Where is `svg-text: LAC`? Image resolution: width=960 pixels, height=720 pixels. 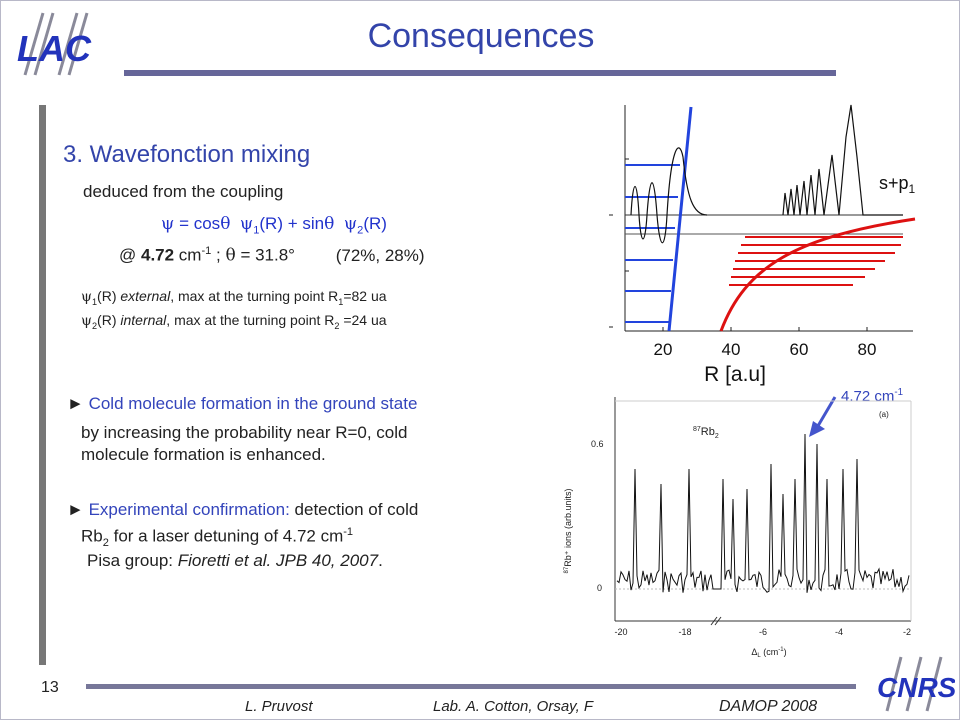 svg-text: LAC is located at coordinates (54, 48).